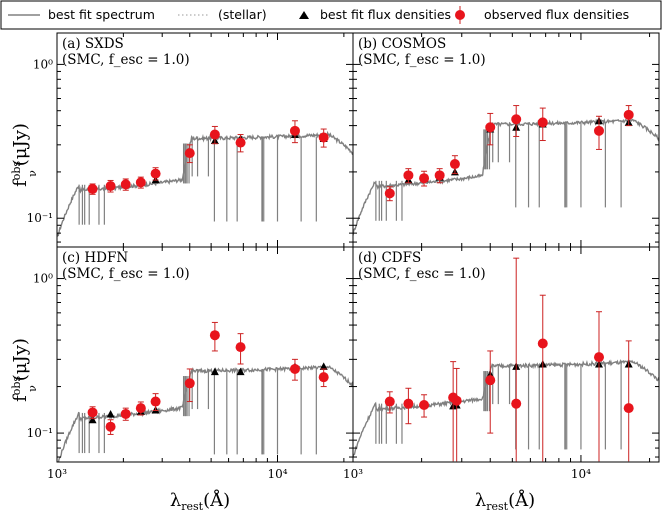 The width and height of the screenshot is (664, 517). I want to click on legend-spectrum-label: best fit spectrum, so click(101, 14).